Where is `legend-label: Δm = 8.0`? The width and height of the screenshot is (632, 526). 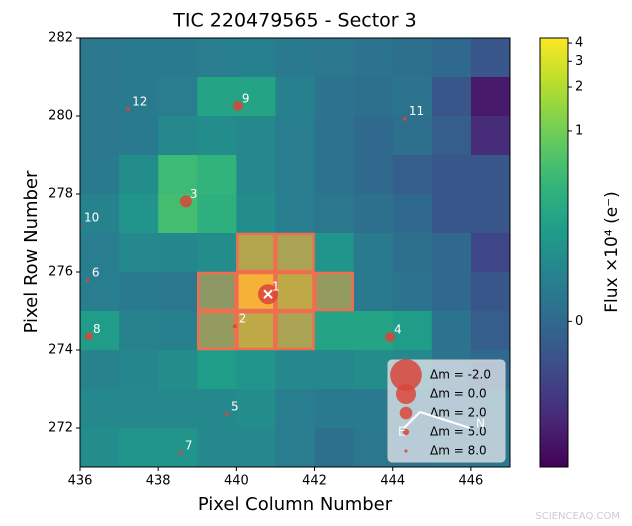 legend-label: Δm = 8.0 is located at coordinates (458, 451).